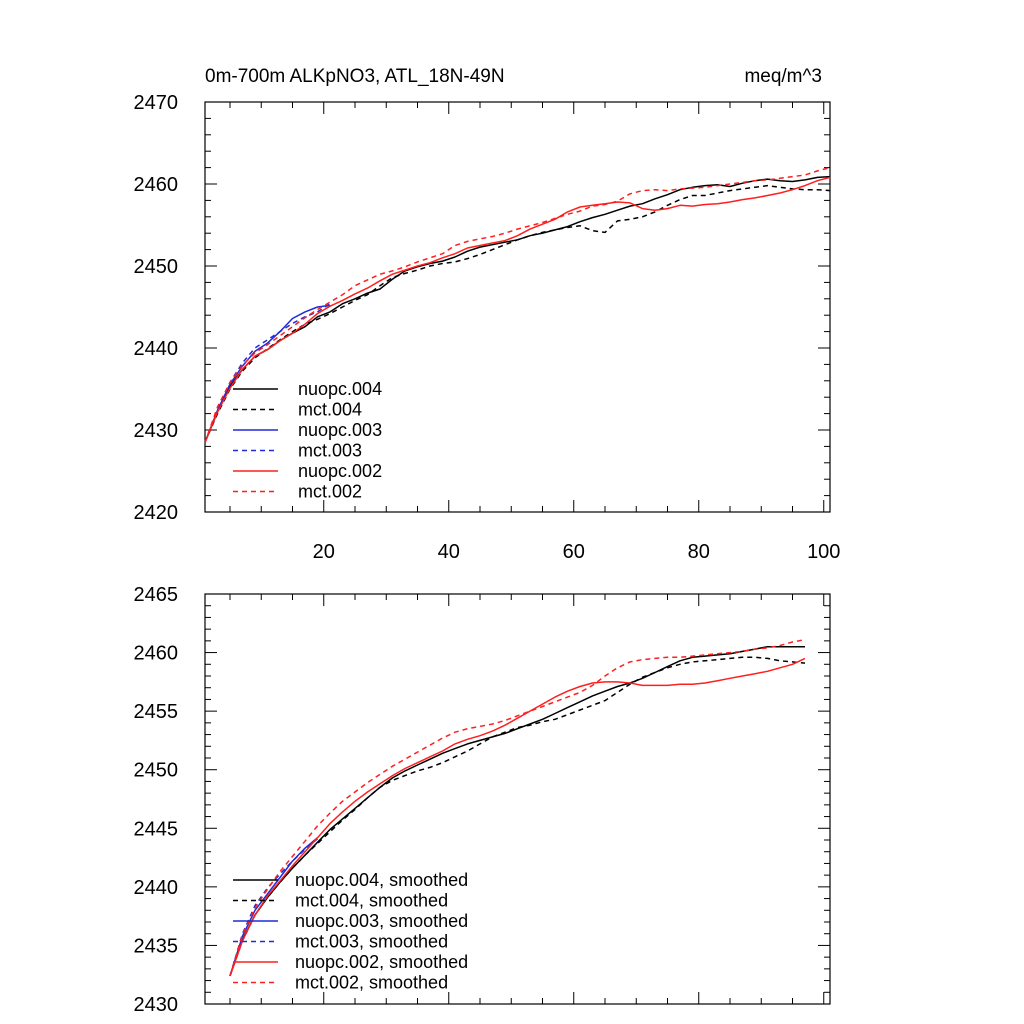 The image size is (1024, 1024). I want to click on legend-label: nuopc.002, so click(340, 471).